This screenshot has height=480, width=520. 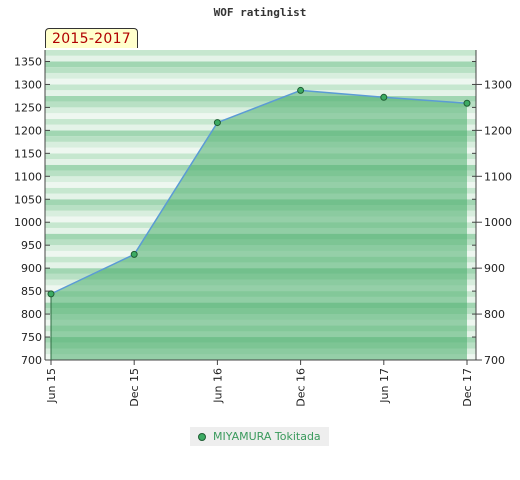 I want to click on x-tick-label: Jun 17, so click(x=384, y=386).